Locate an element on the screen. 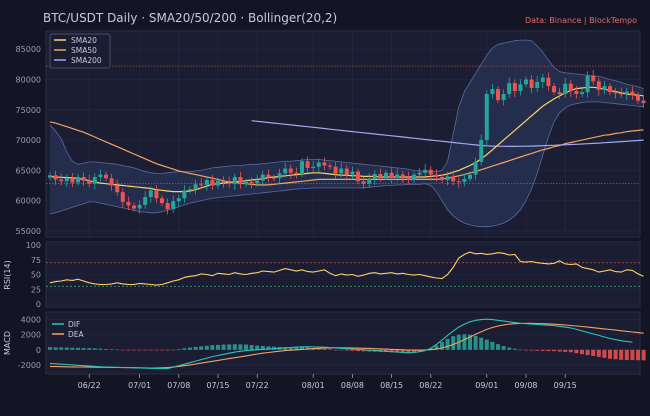  macd-tick-label: -2000 is located at coordinates (29, 365).